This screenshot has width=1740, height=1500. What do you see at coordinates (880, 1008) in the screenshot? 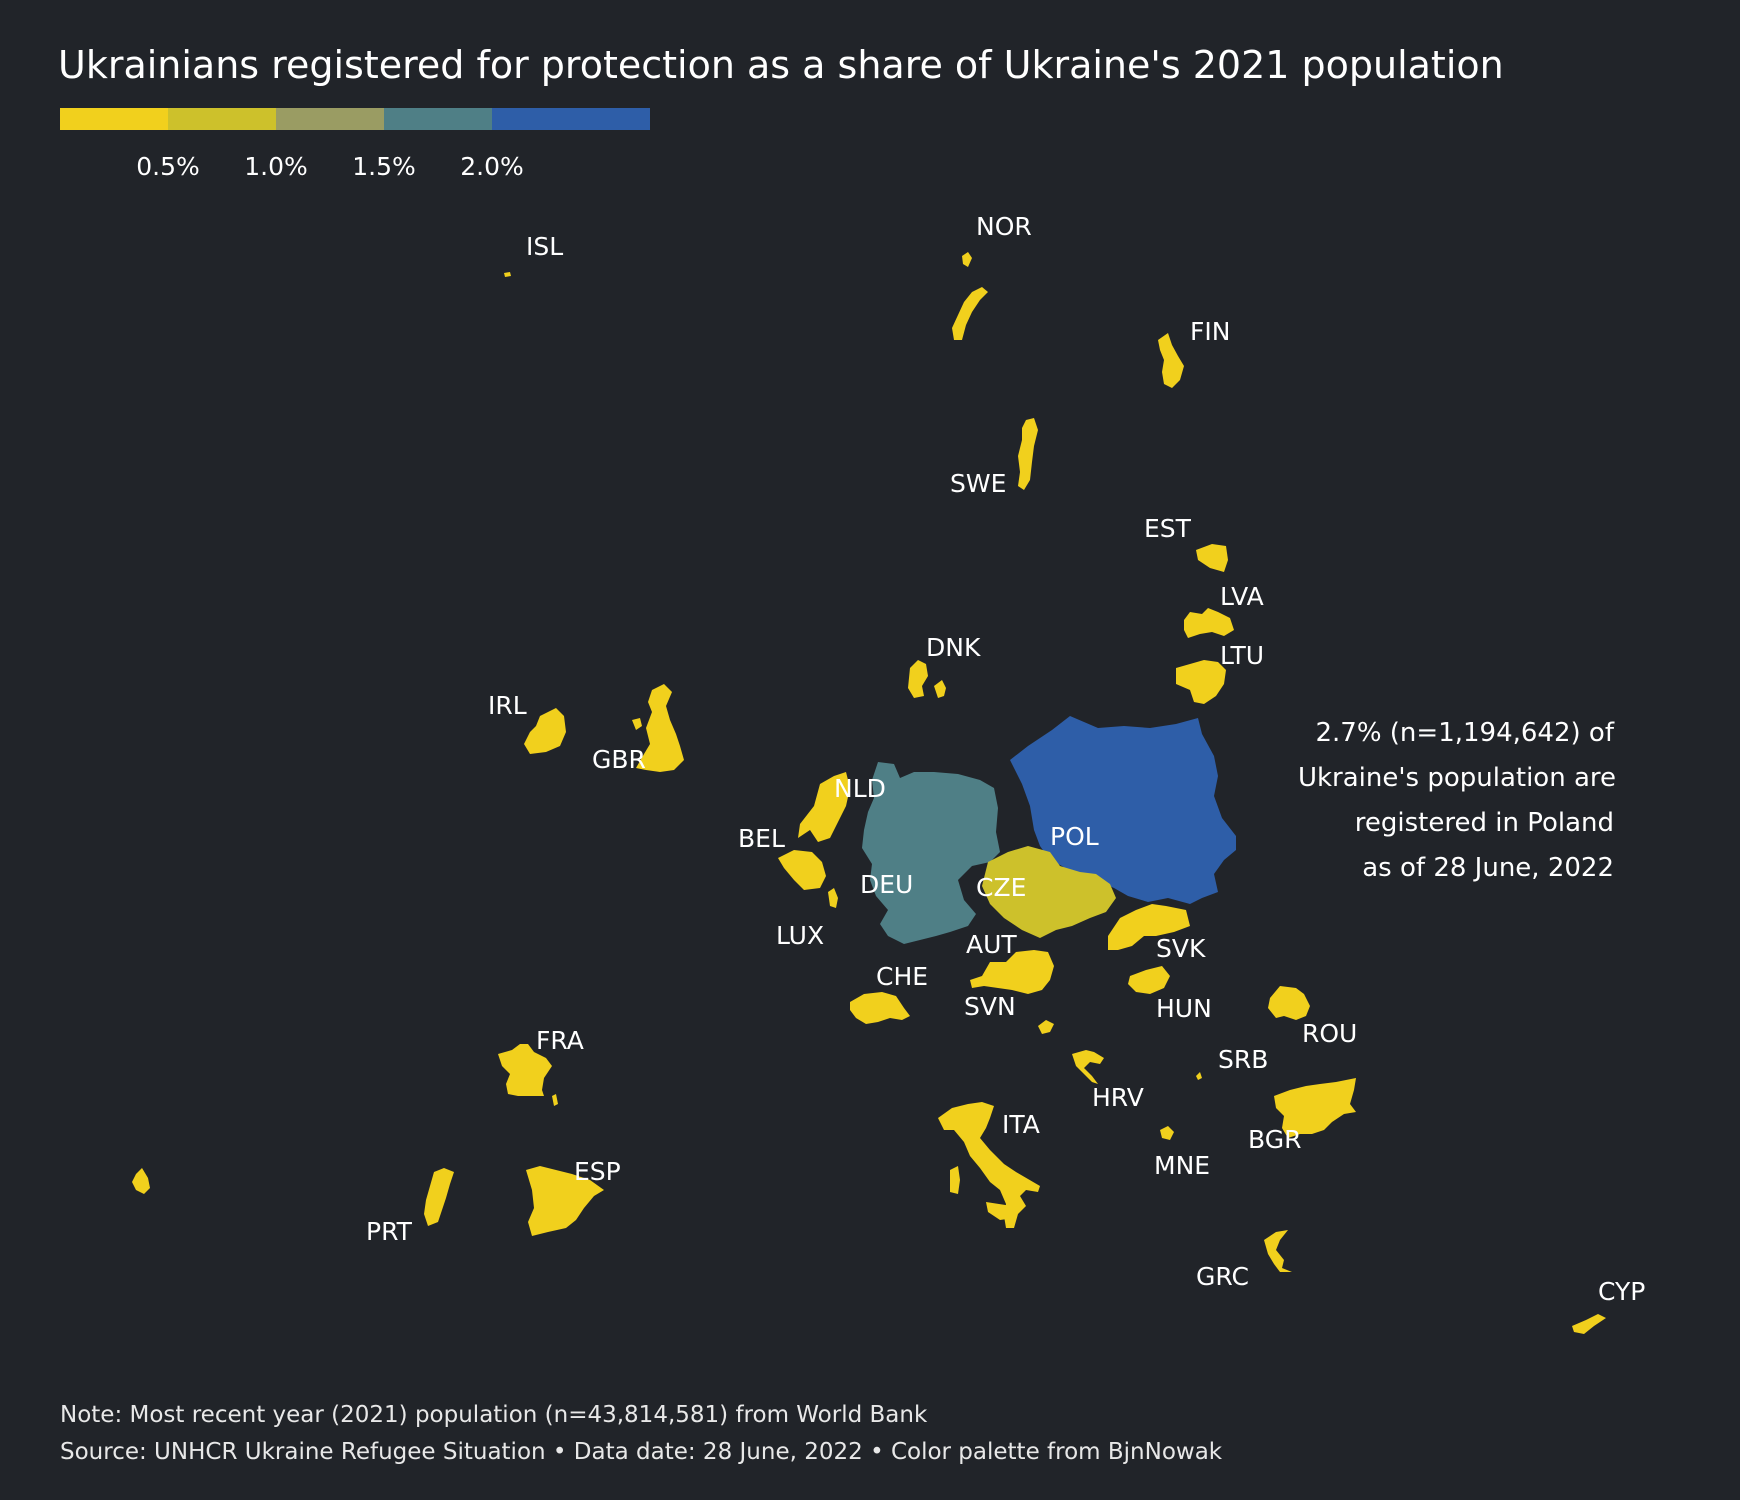
I see `country-che` at bounding box center [880, 1008].